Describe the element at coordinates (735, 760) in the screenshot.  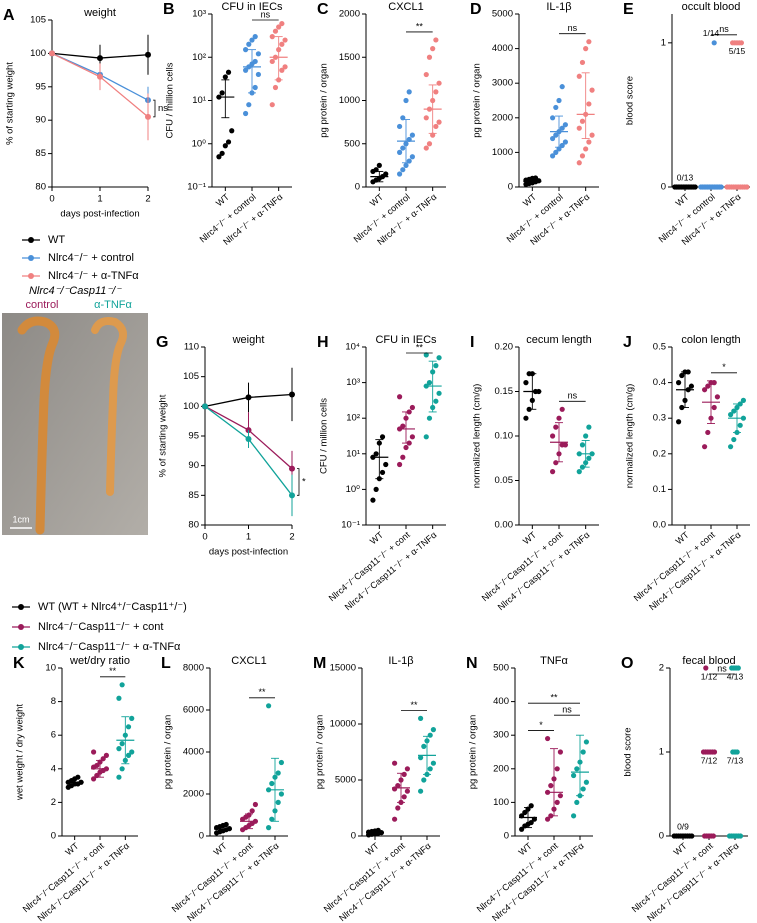
I see `score-note: 7/13` at that location.